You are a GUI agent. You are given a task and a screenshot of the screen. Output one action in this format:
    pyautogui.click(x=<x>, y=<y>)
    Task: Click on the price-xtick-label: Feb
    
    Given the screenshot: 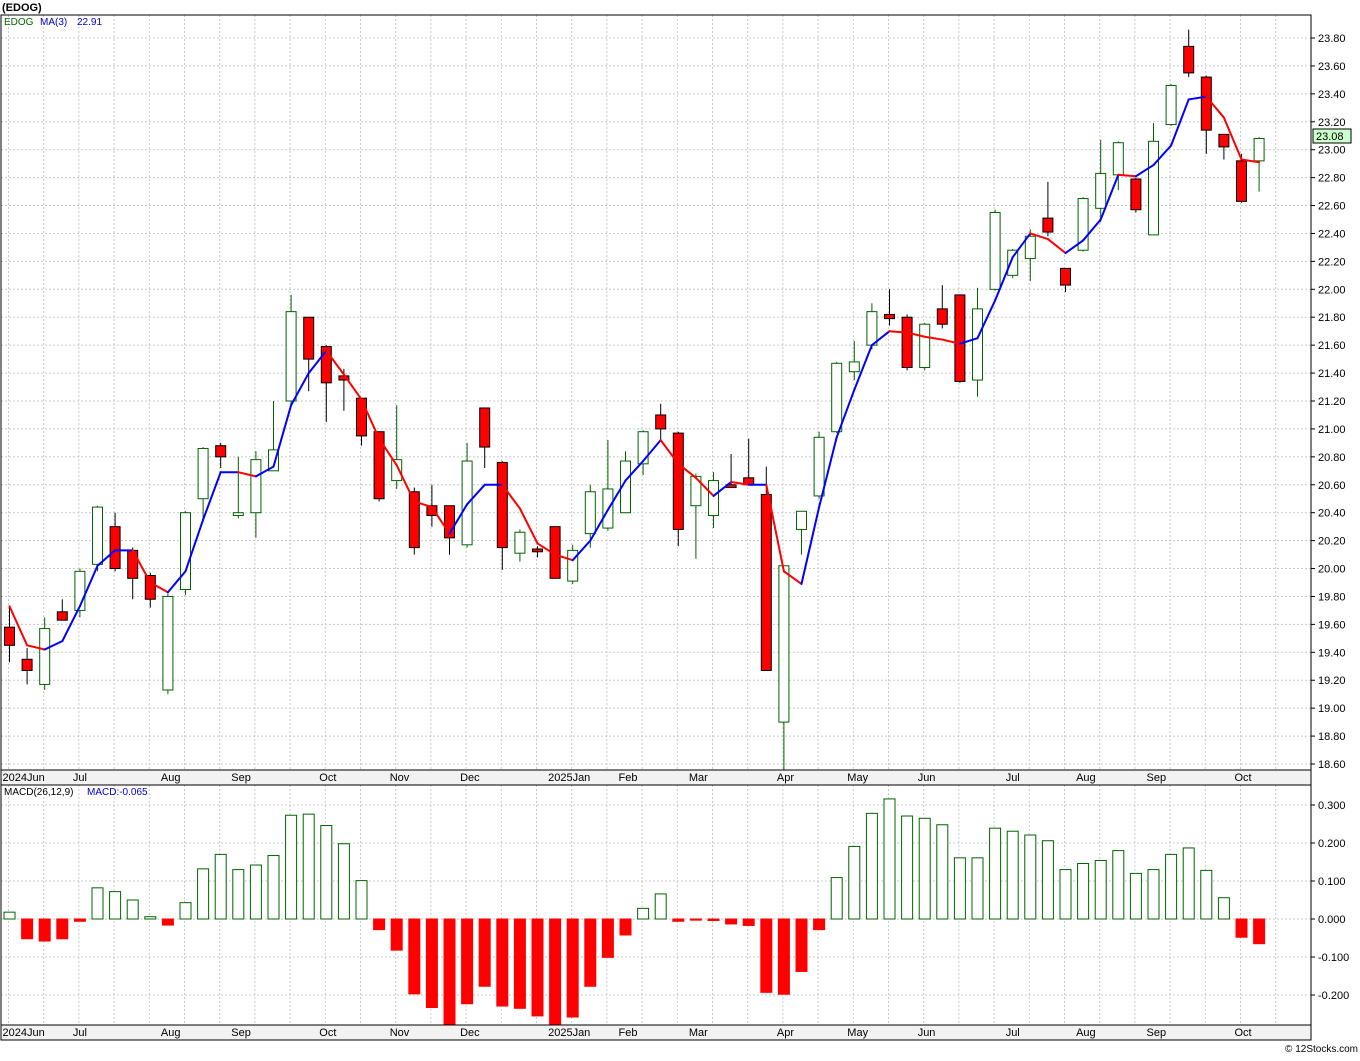 What is the action you would take?
    pyautogui.click(x=628, y=778)
    